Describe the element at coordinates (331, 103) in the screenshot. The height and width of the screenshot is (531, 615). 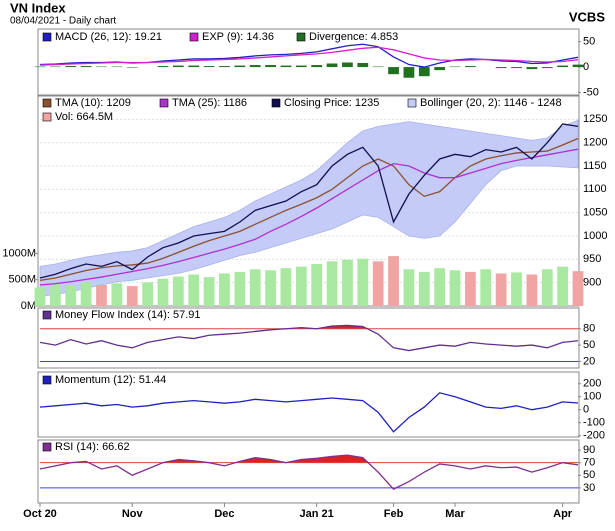
I see `legend-label: Closing Price: 1235` at that location.